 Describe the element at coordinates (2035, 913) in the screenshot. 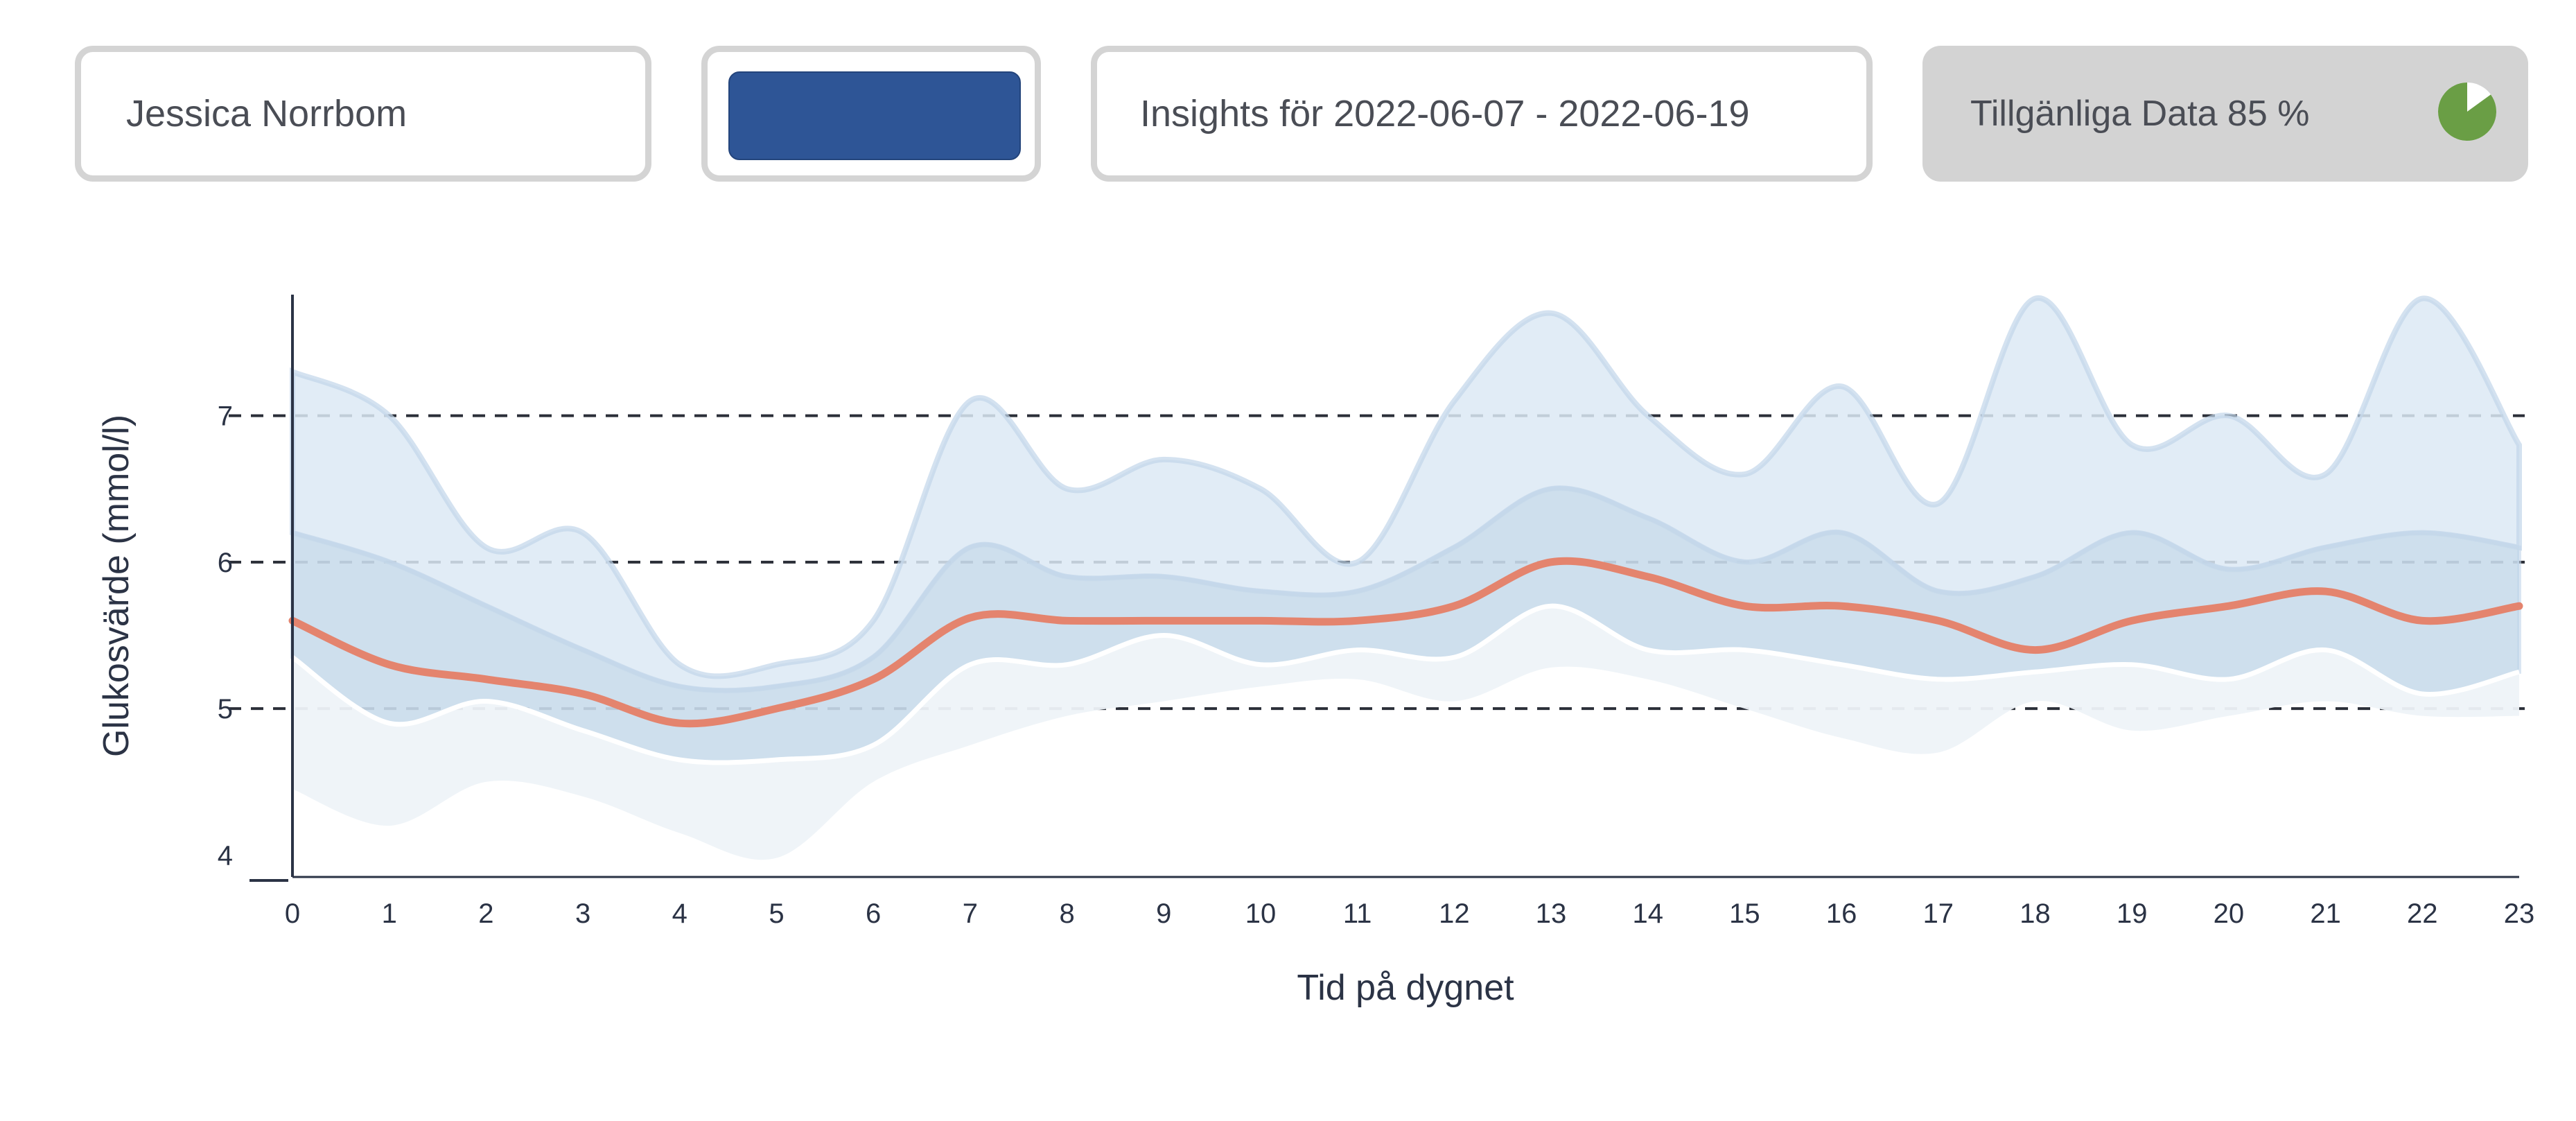

I see `x-tick-label: 18` at that location.